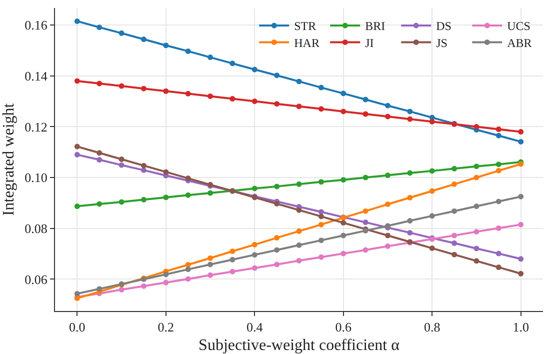 The height and width of the screenshot is (354, 550). What do you see at coordinates (518, 26) in the screenshot?
I see `legend-label: UCS` at bounding box center [518, 26].